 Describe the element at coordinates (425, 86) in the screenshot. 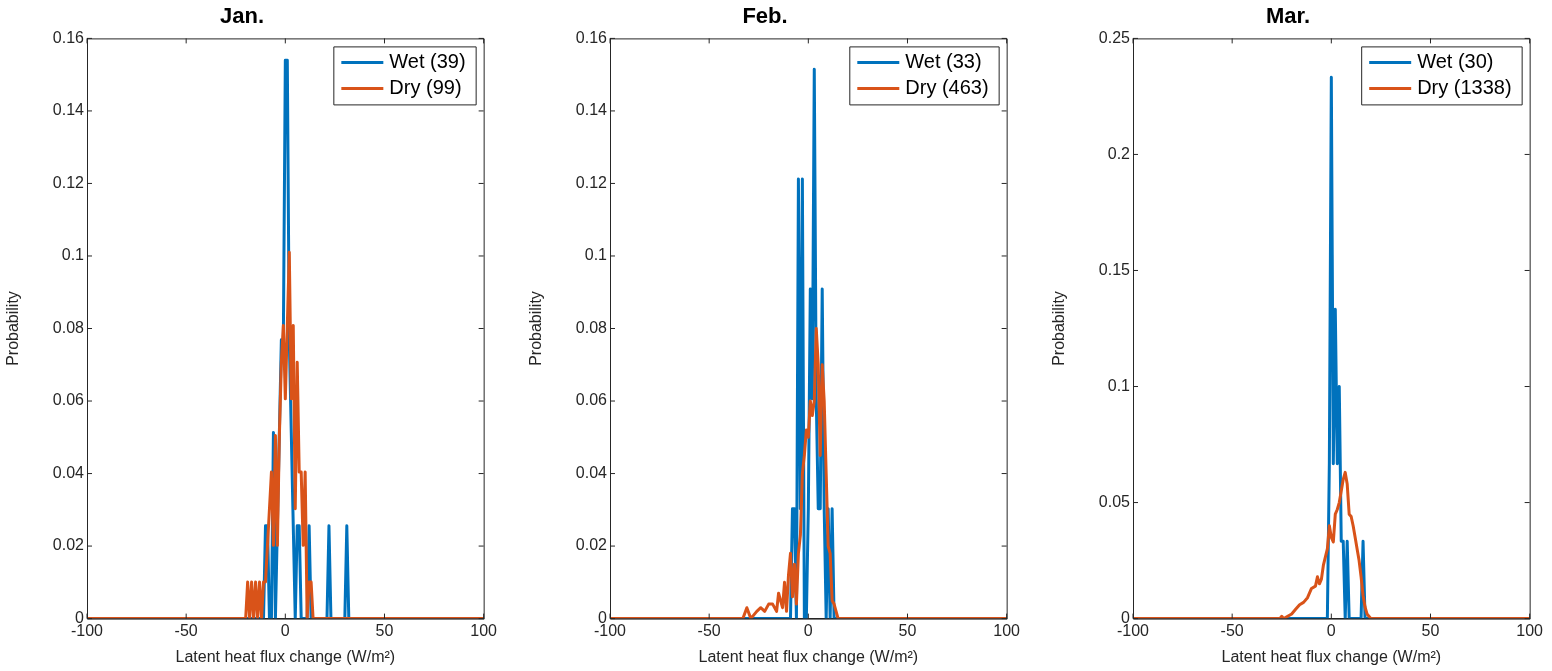

I see `legend-label: Dry (99)` at that location.